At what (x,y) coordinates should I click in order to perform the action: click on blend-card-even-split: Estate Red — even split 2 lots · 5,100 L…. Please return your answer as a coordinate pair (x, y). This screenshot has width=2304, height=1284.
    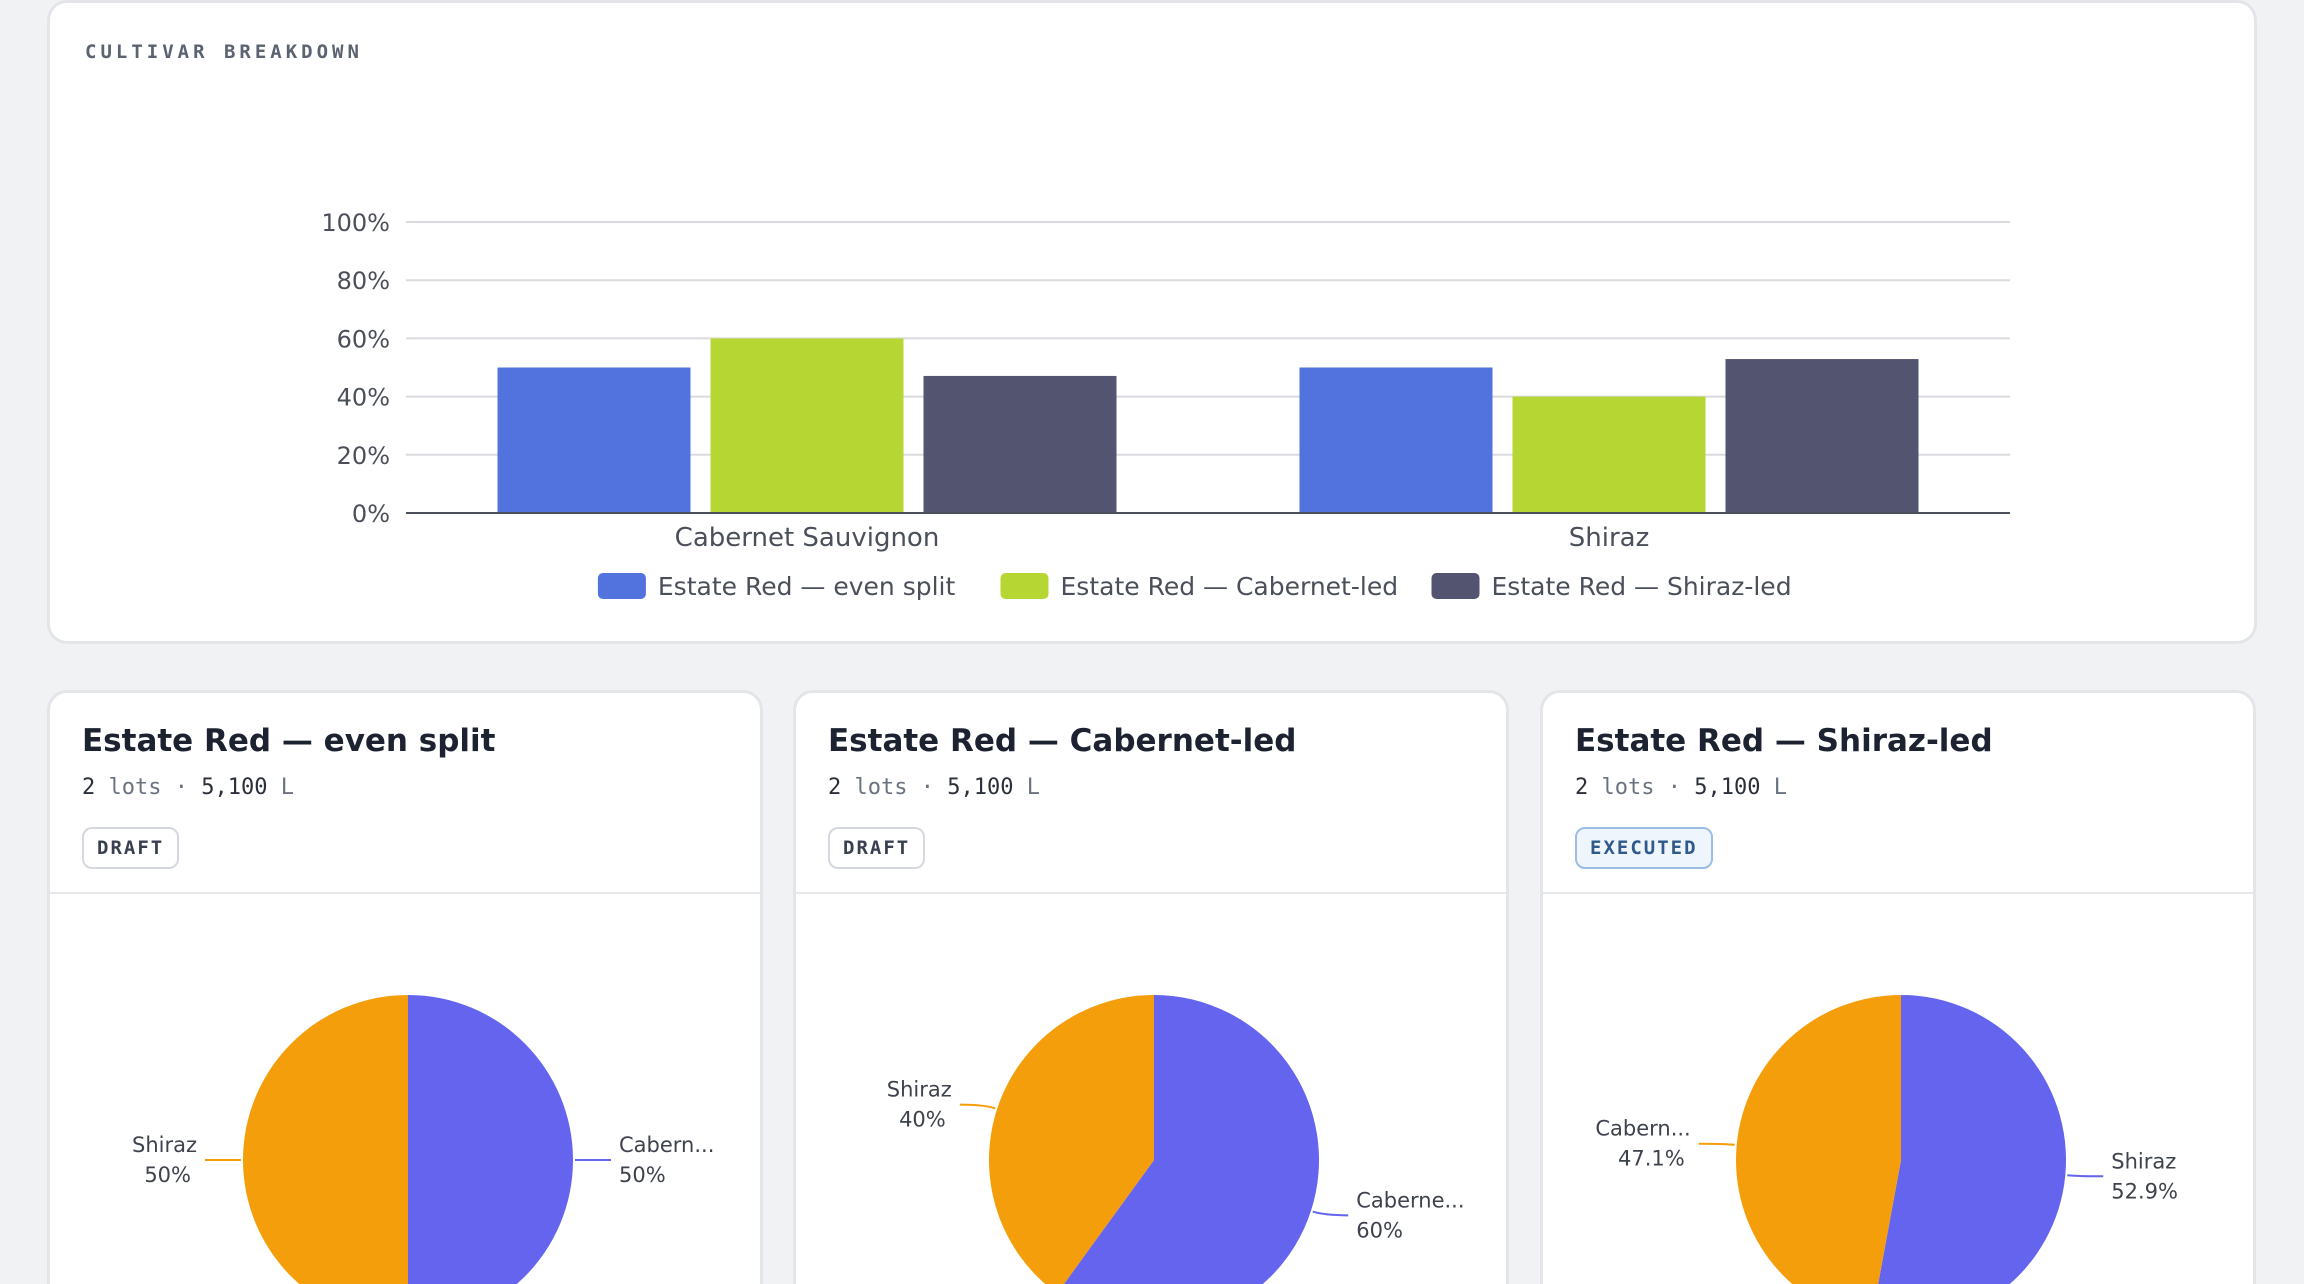
    Looking at the image, I should click on (405, 987).